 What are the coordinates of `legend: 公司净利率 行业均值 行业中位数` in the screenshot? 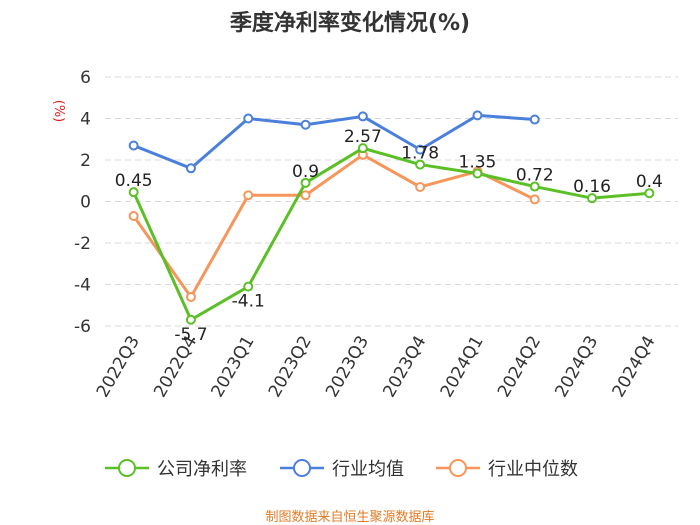 It's located at (341, 469).